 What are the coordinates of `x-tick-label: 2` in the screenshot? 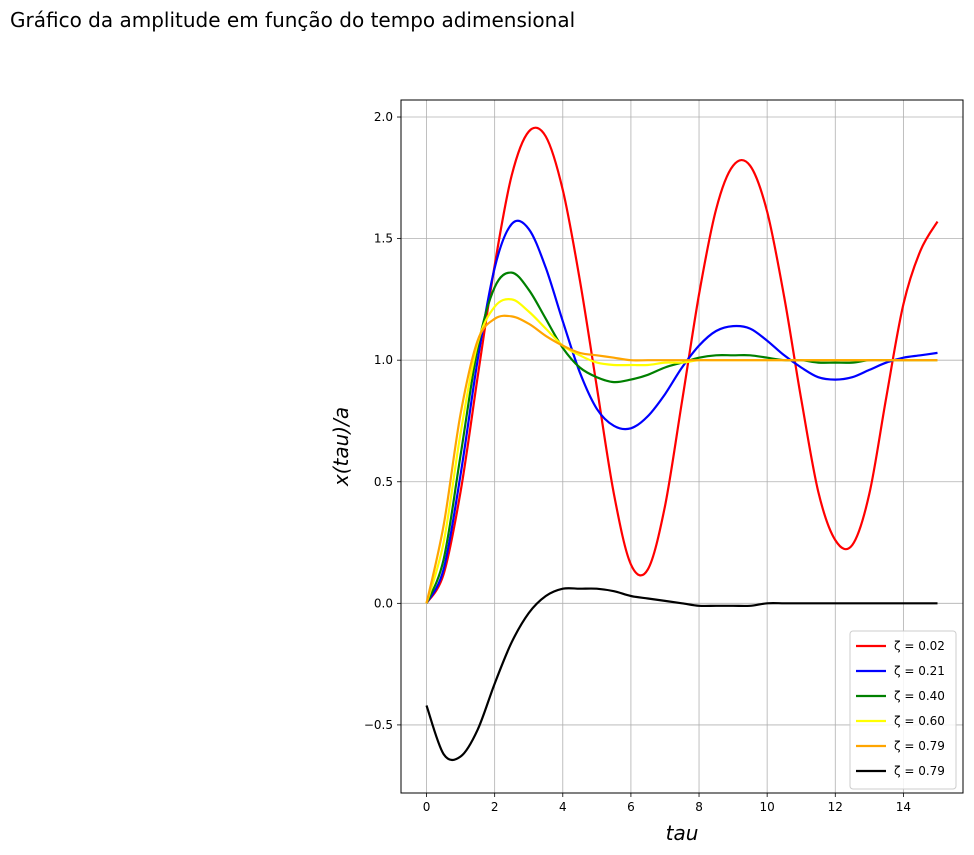 It's located at (495, 807).